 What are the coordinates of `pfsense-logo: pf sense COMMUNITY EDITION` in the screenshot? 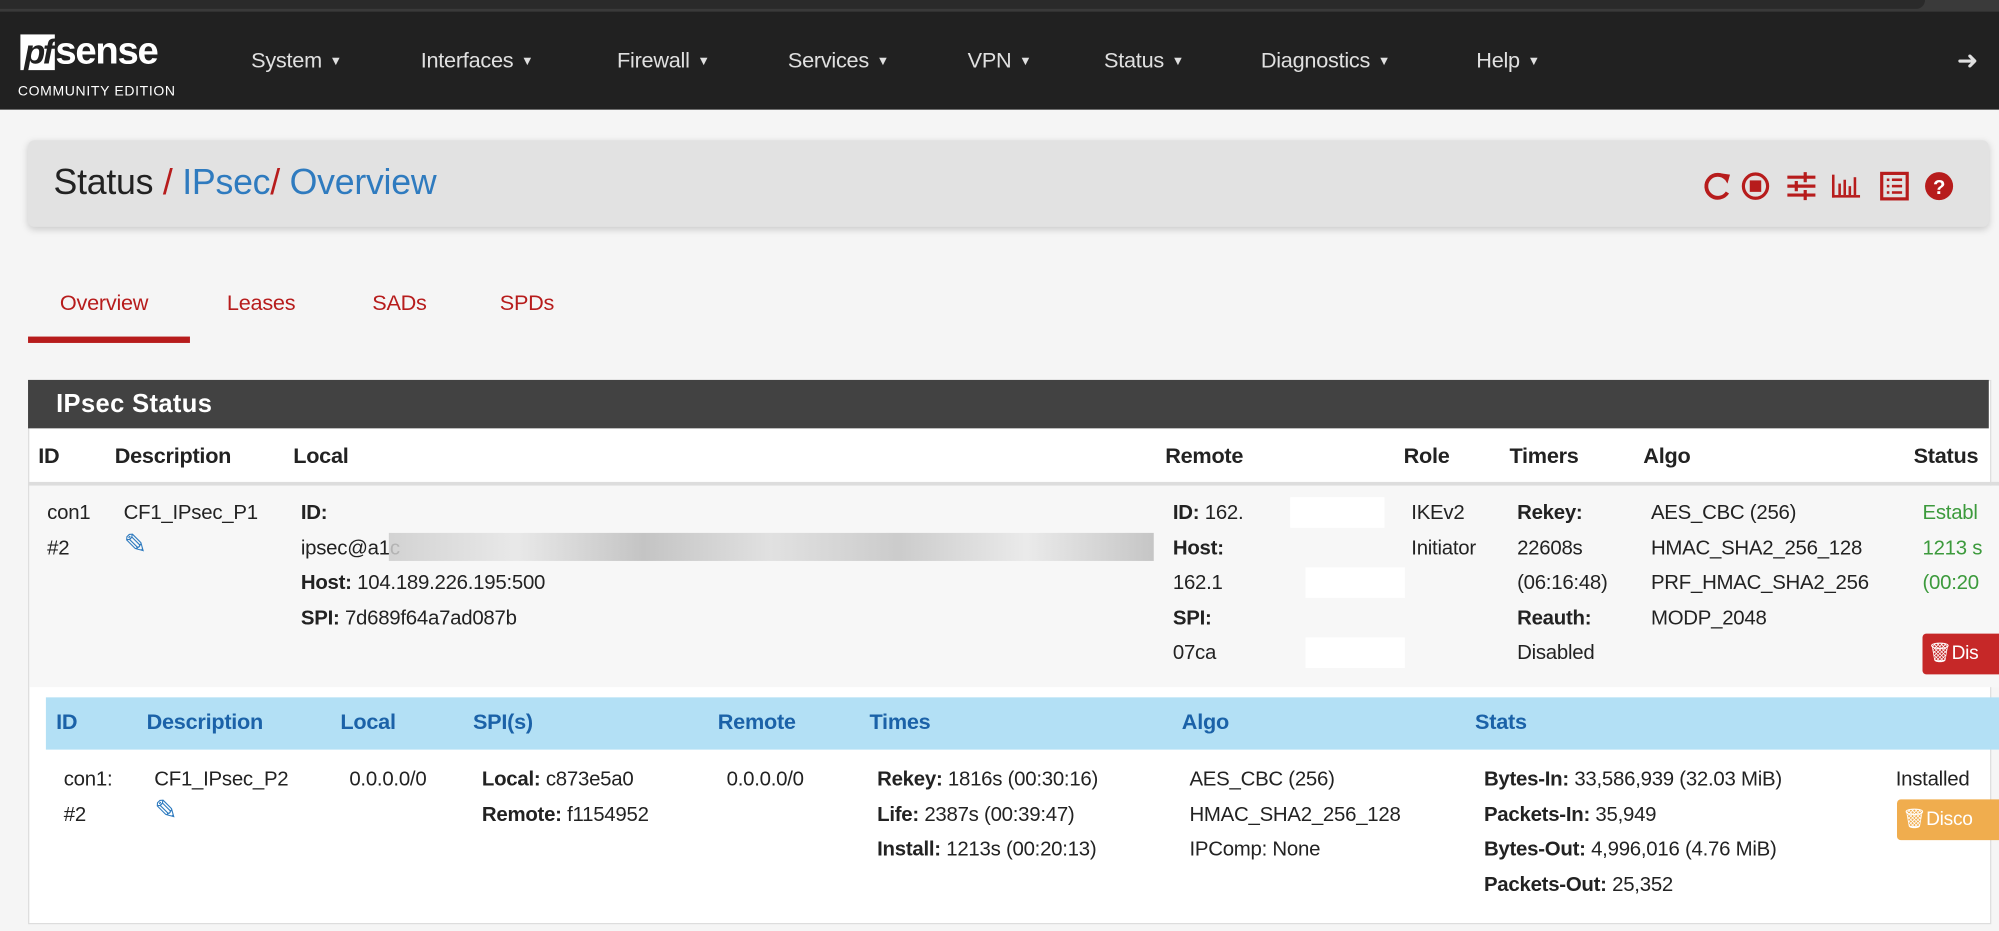 It's located at (96, 65).